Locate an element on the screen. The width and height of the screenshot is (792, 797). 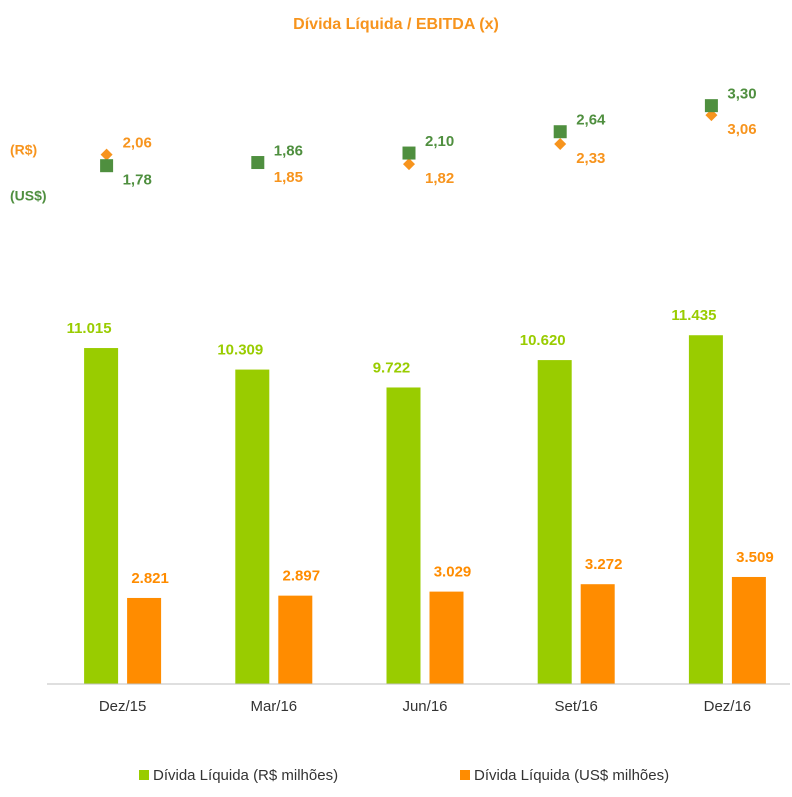
x-tick-label: Jun/16 is located at coordinates (424, 706).